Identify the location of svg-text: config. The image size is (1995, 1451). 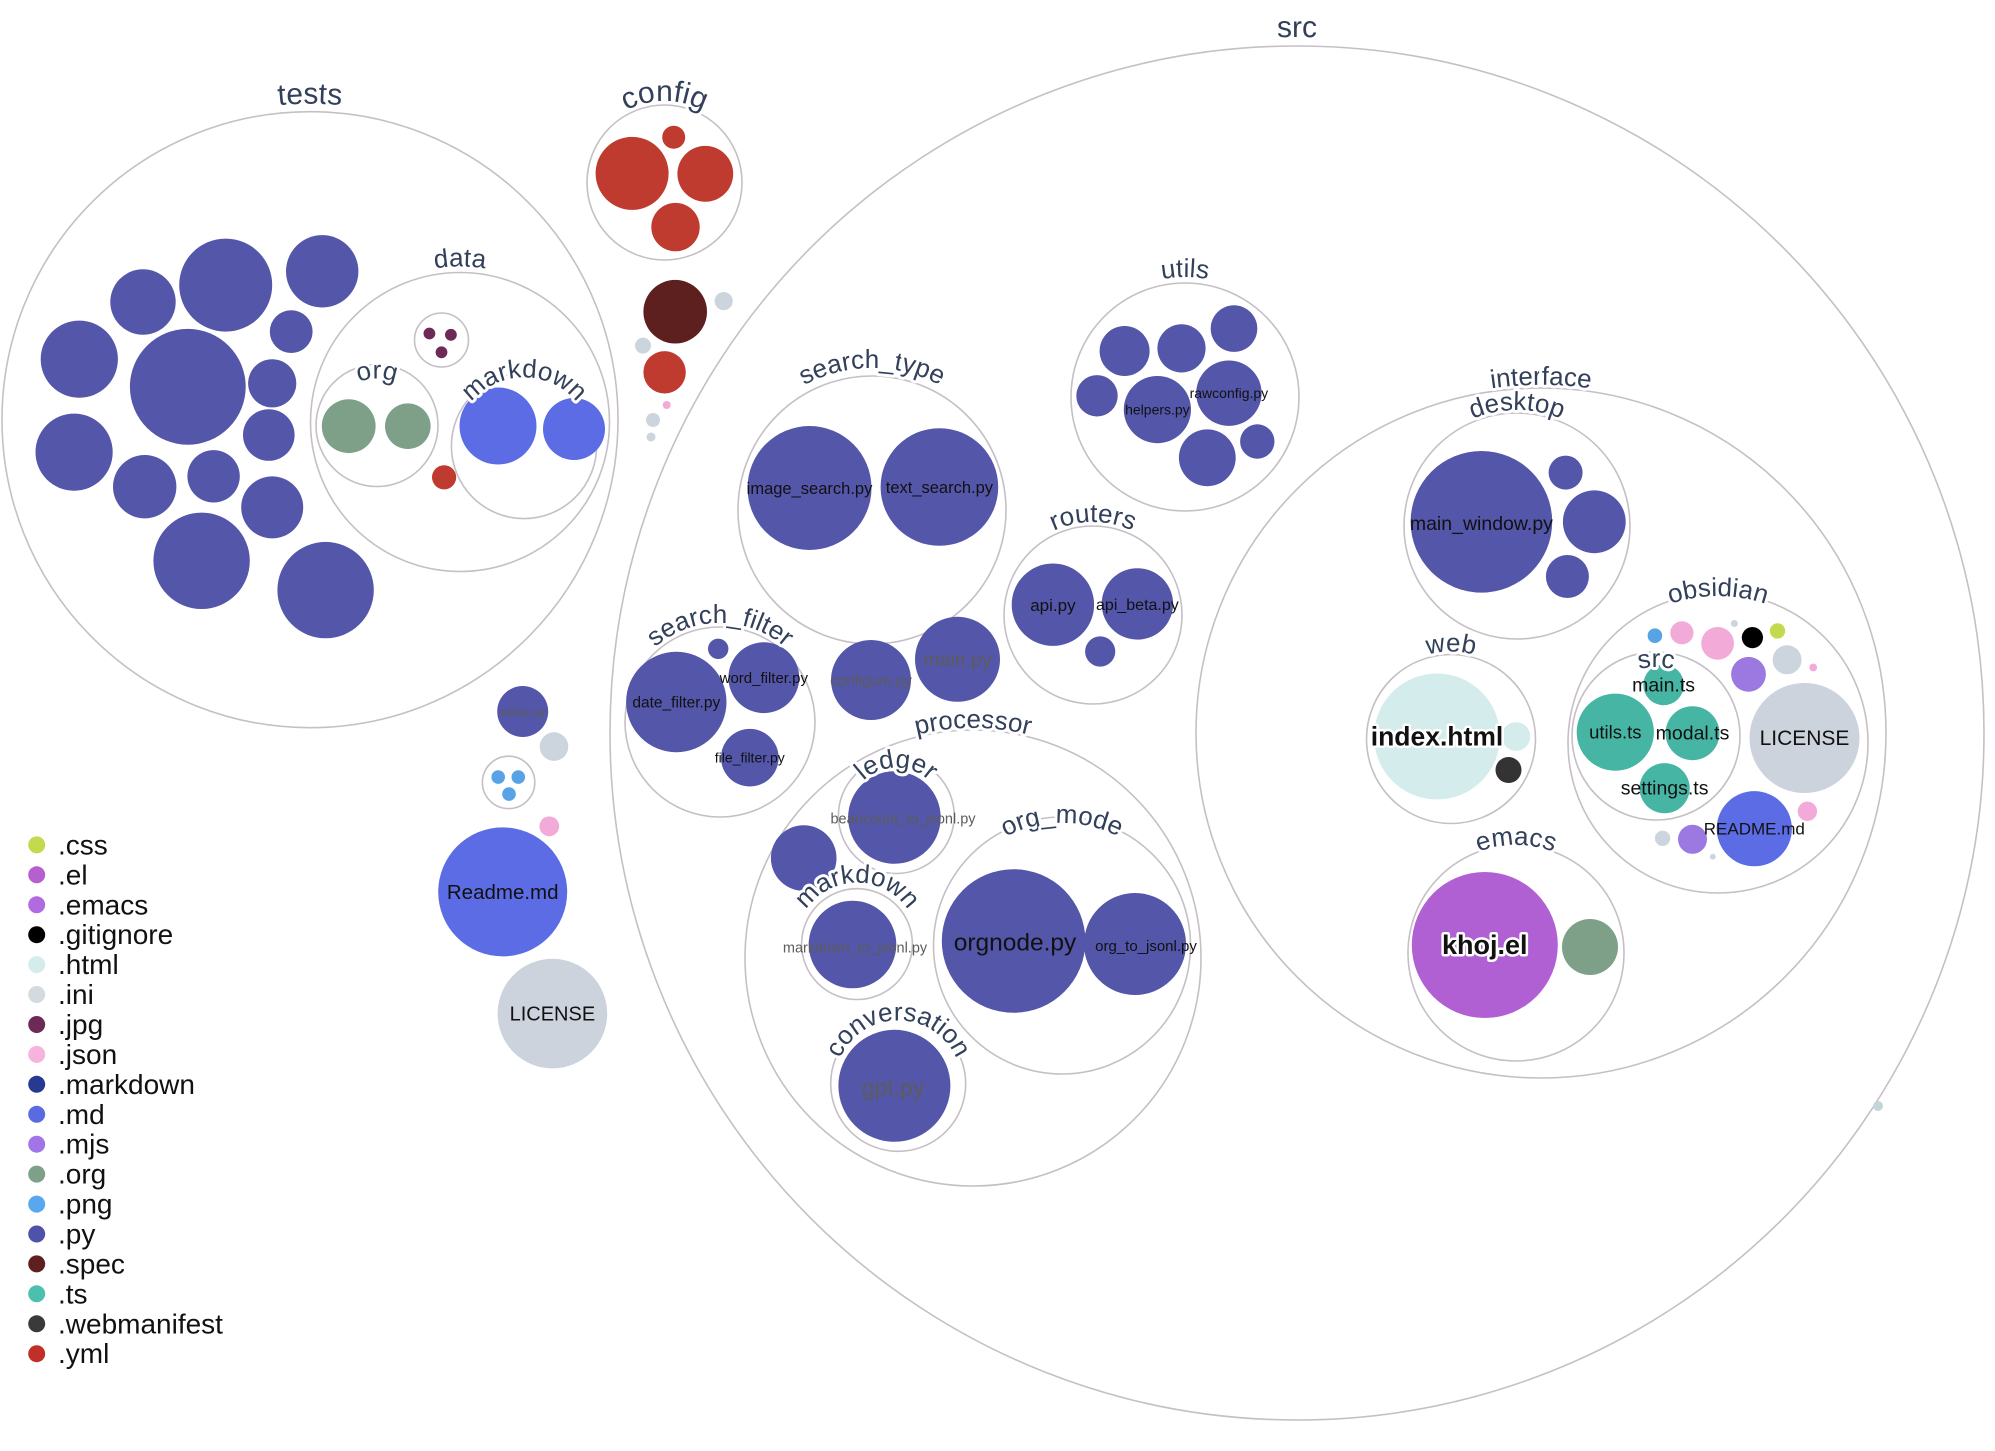
(664, 96).